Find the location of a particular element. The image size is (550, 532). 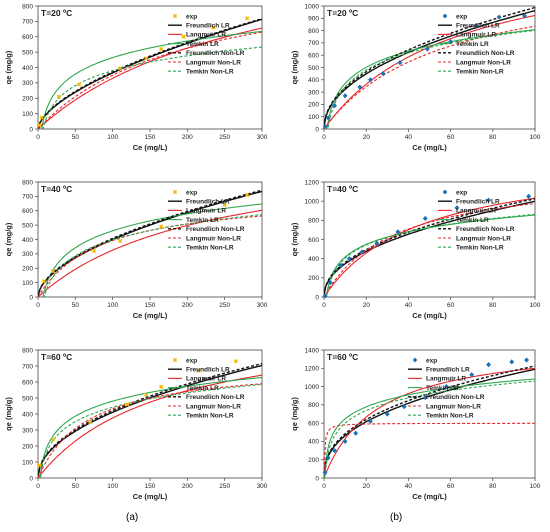

x-tick-label: 60 is located at coordinates (451, 137).